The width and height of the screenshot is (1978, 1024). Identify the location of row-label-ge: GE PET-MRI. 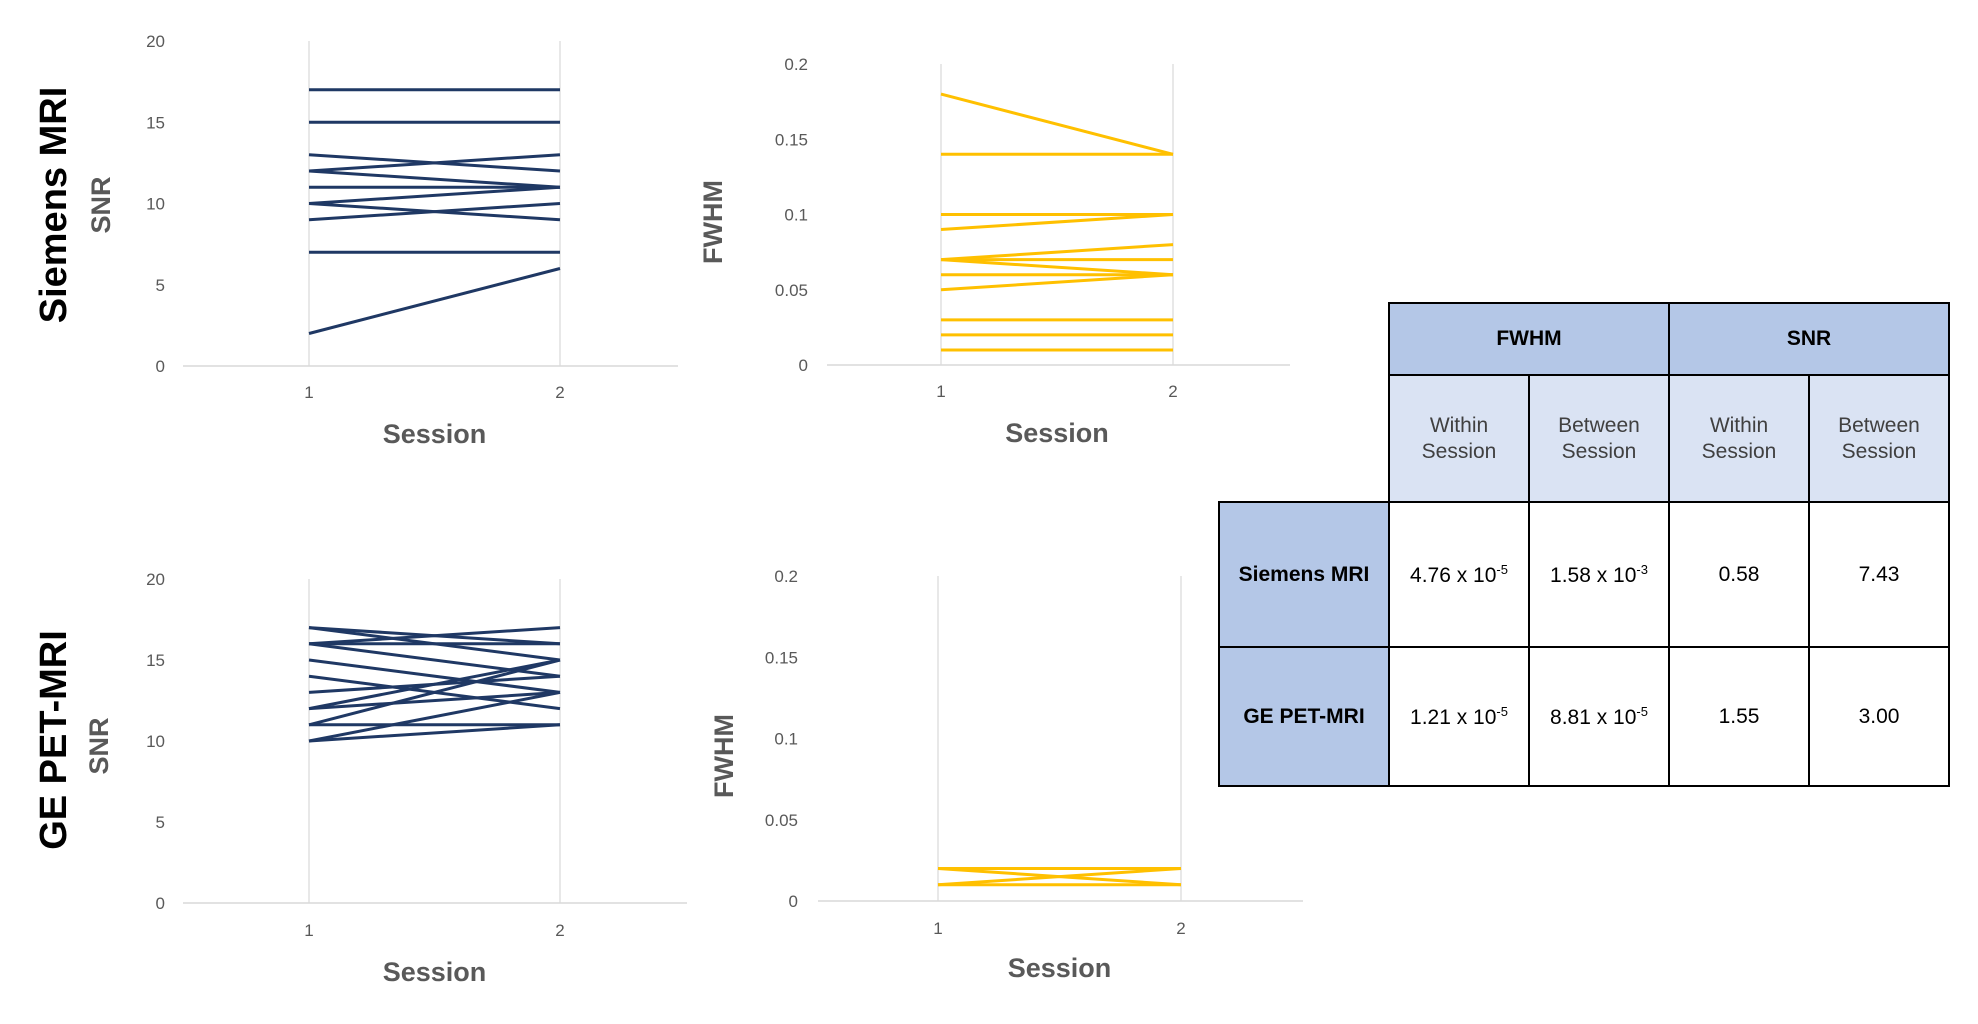
(54, 740).